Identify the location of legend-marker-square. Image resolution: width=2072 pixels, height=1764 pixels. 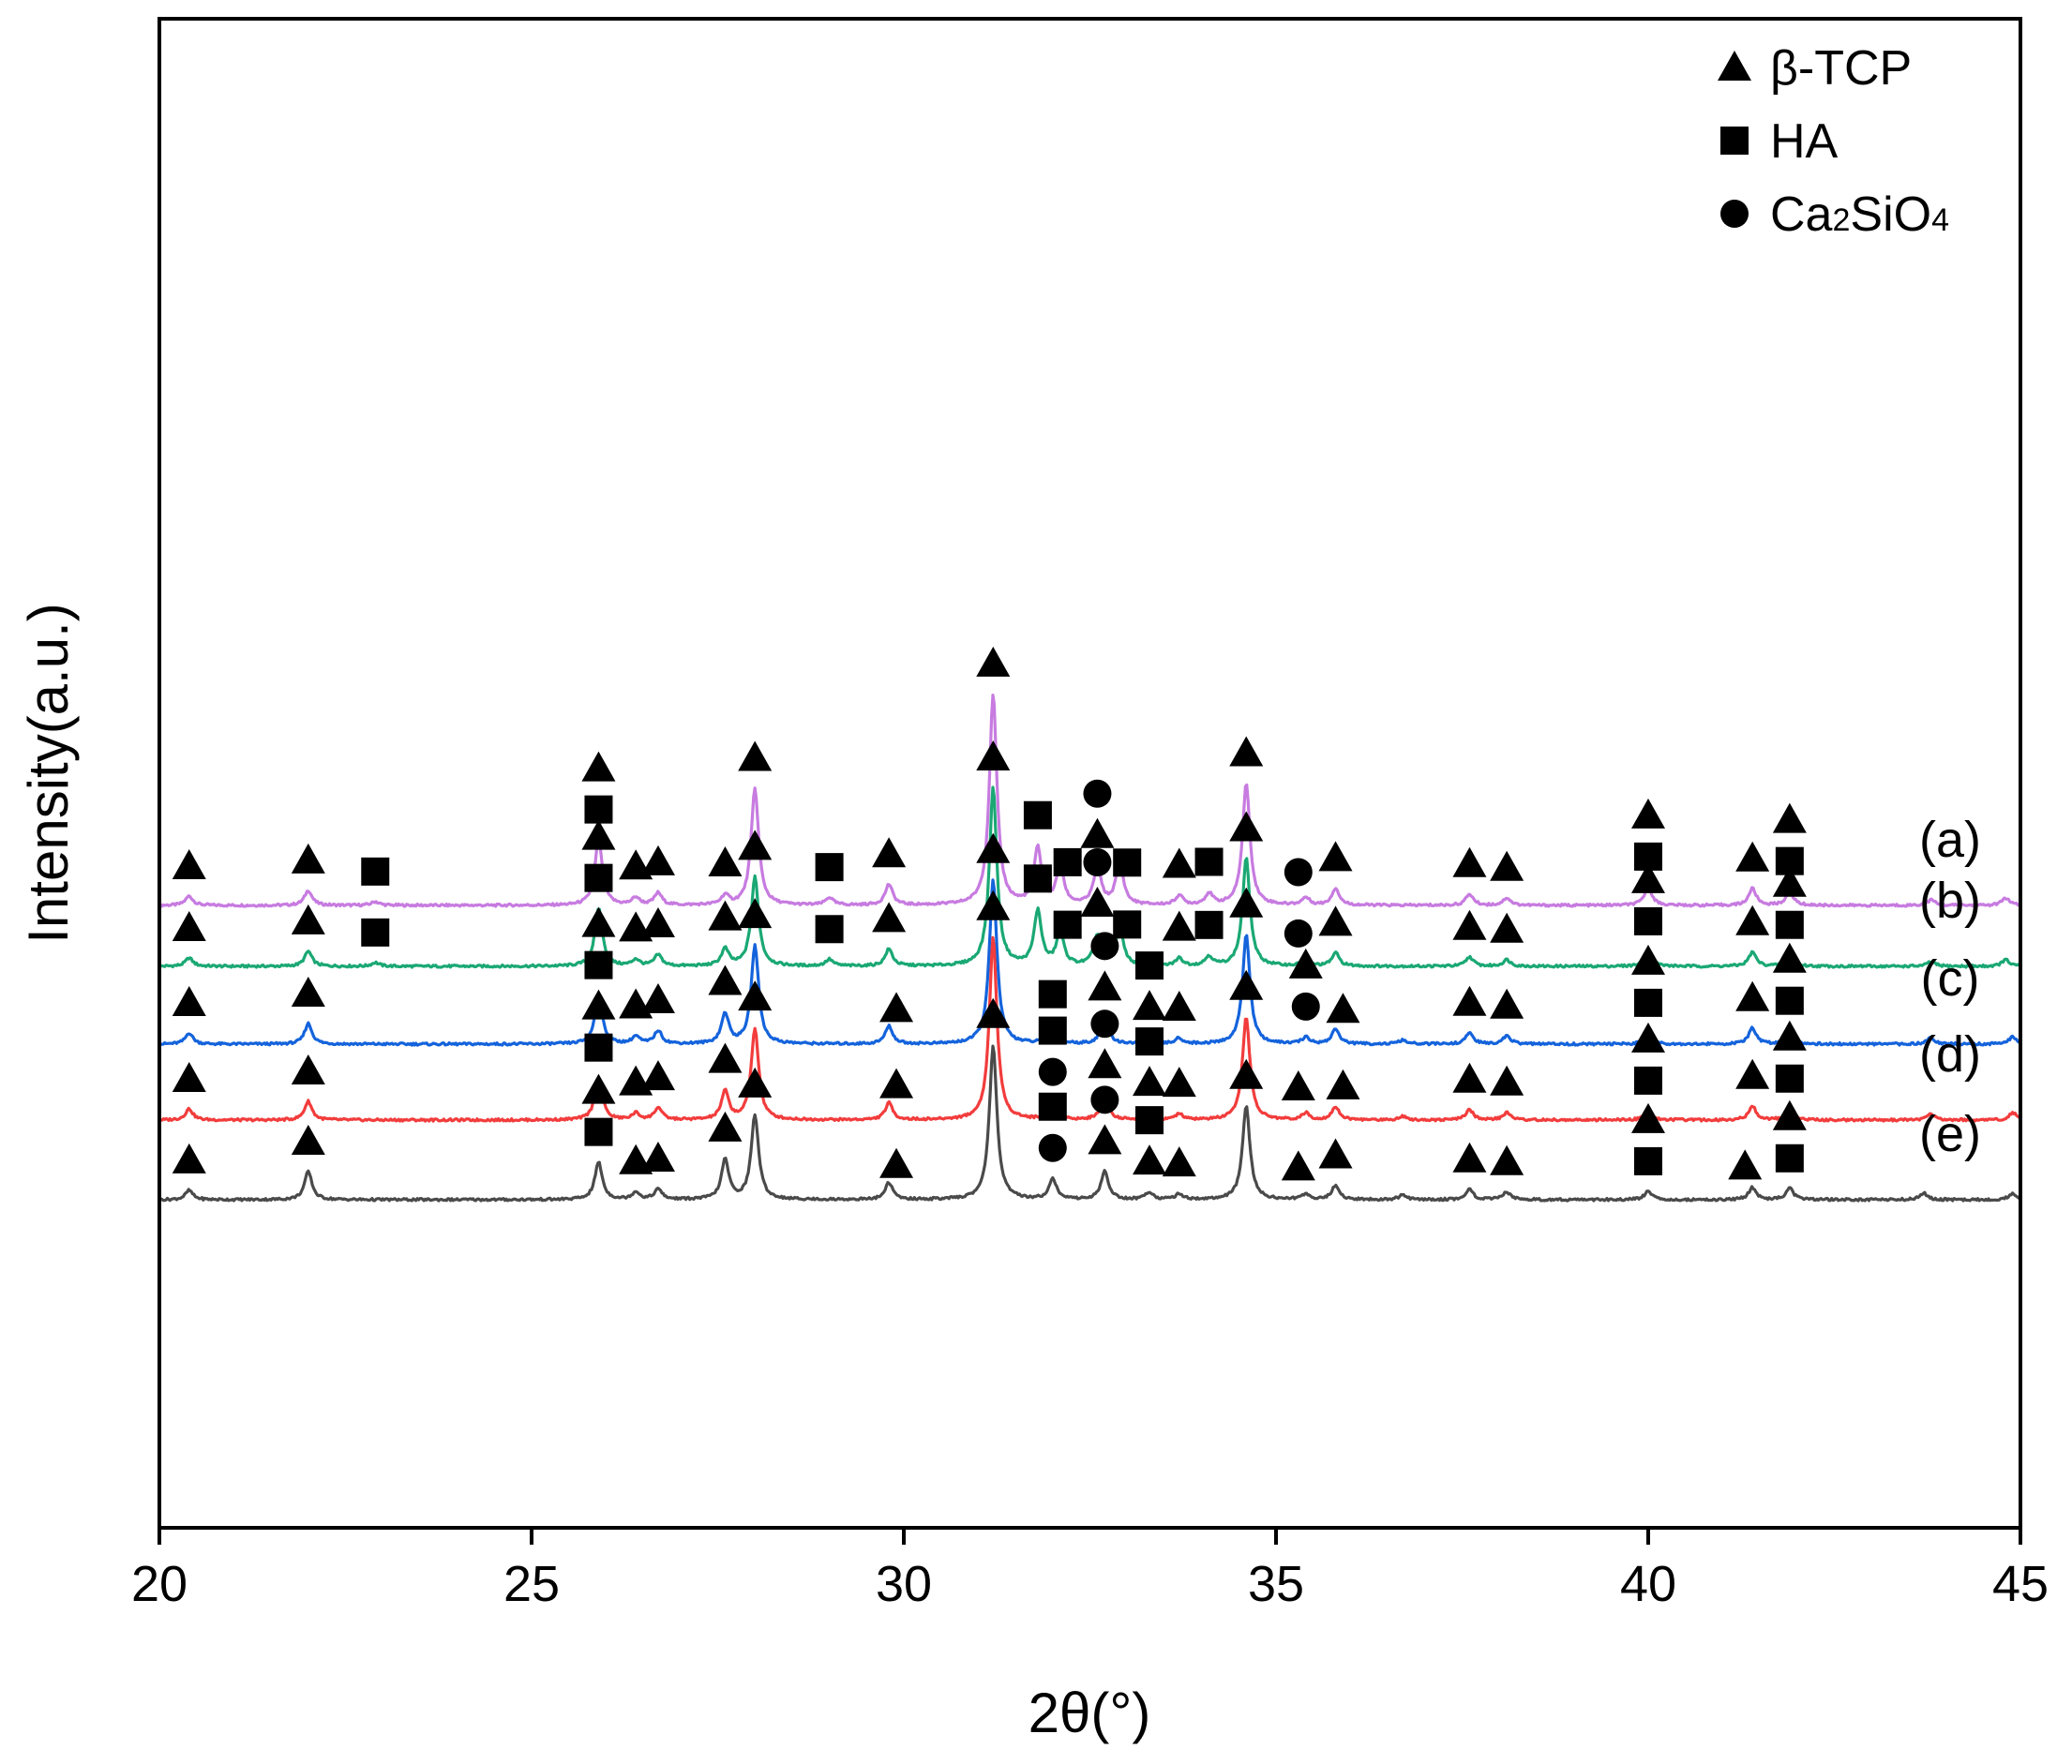
(1735, 141).